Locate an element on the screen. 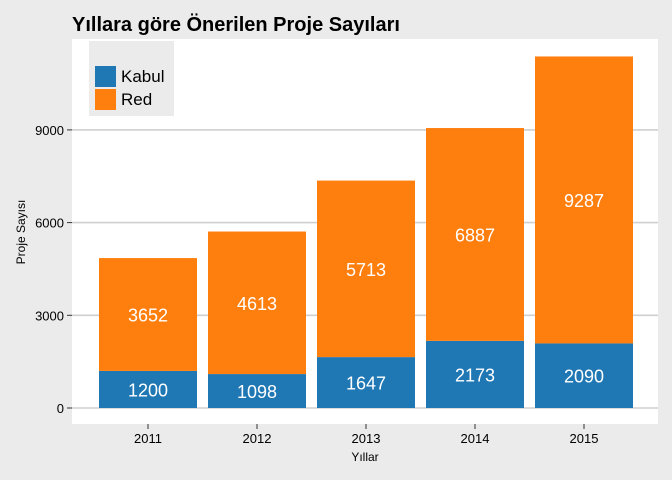 This screenshot has height=480, width=672. y-axis-label: Proje Sayısı is located at coordinates (21, 232).